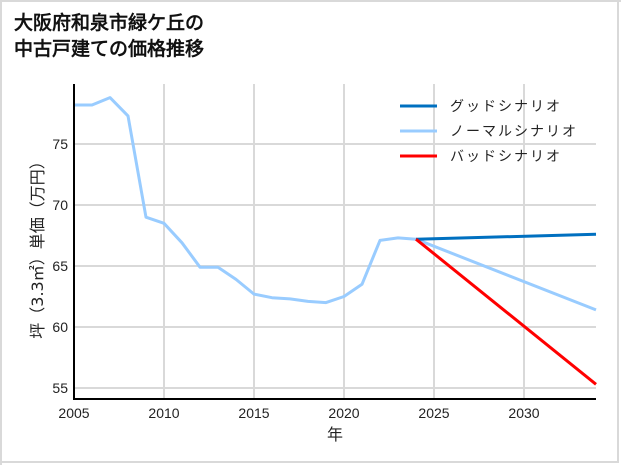  Describe the element at coordinates (298, 413) in the screenshot. I see `x-tick-labels: 2005 2010 2015 2020 2025 2030` at that location.